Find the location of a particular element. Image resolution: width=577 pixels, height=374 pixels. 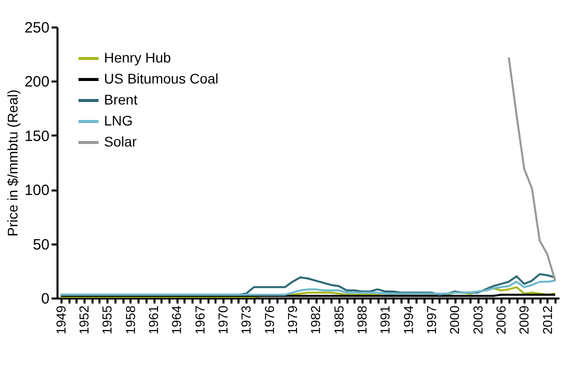

x-tick-label: 1949 is located at coordinates (60, 320).